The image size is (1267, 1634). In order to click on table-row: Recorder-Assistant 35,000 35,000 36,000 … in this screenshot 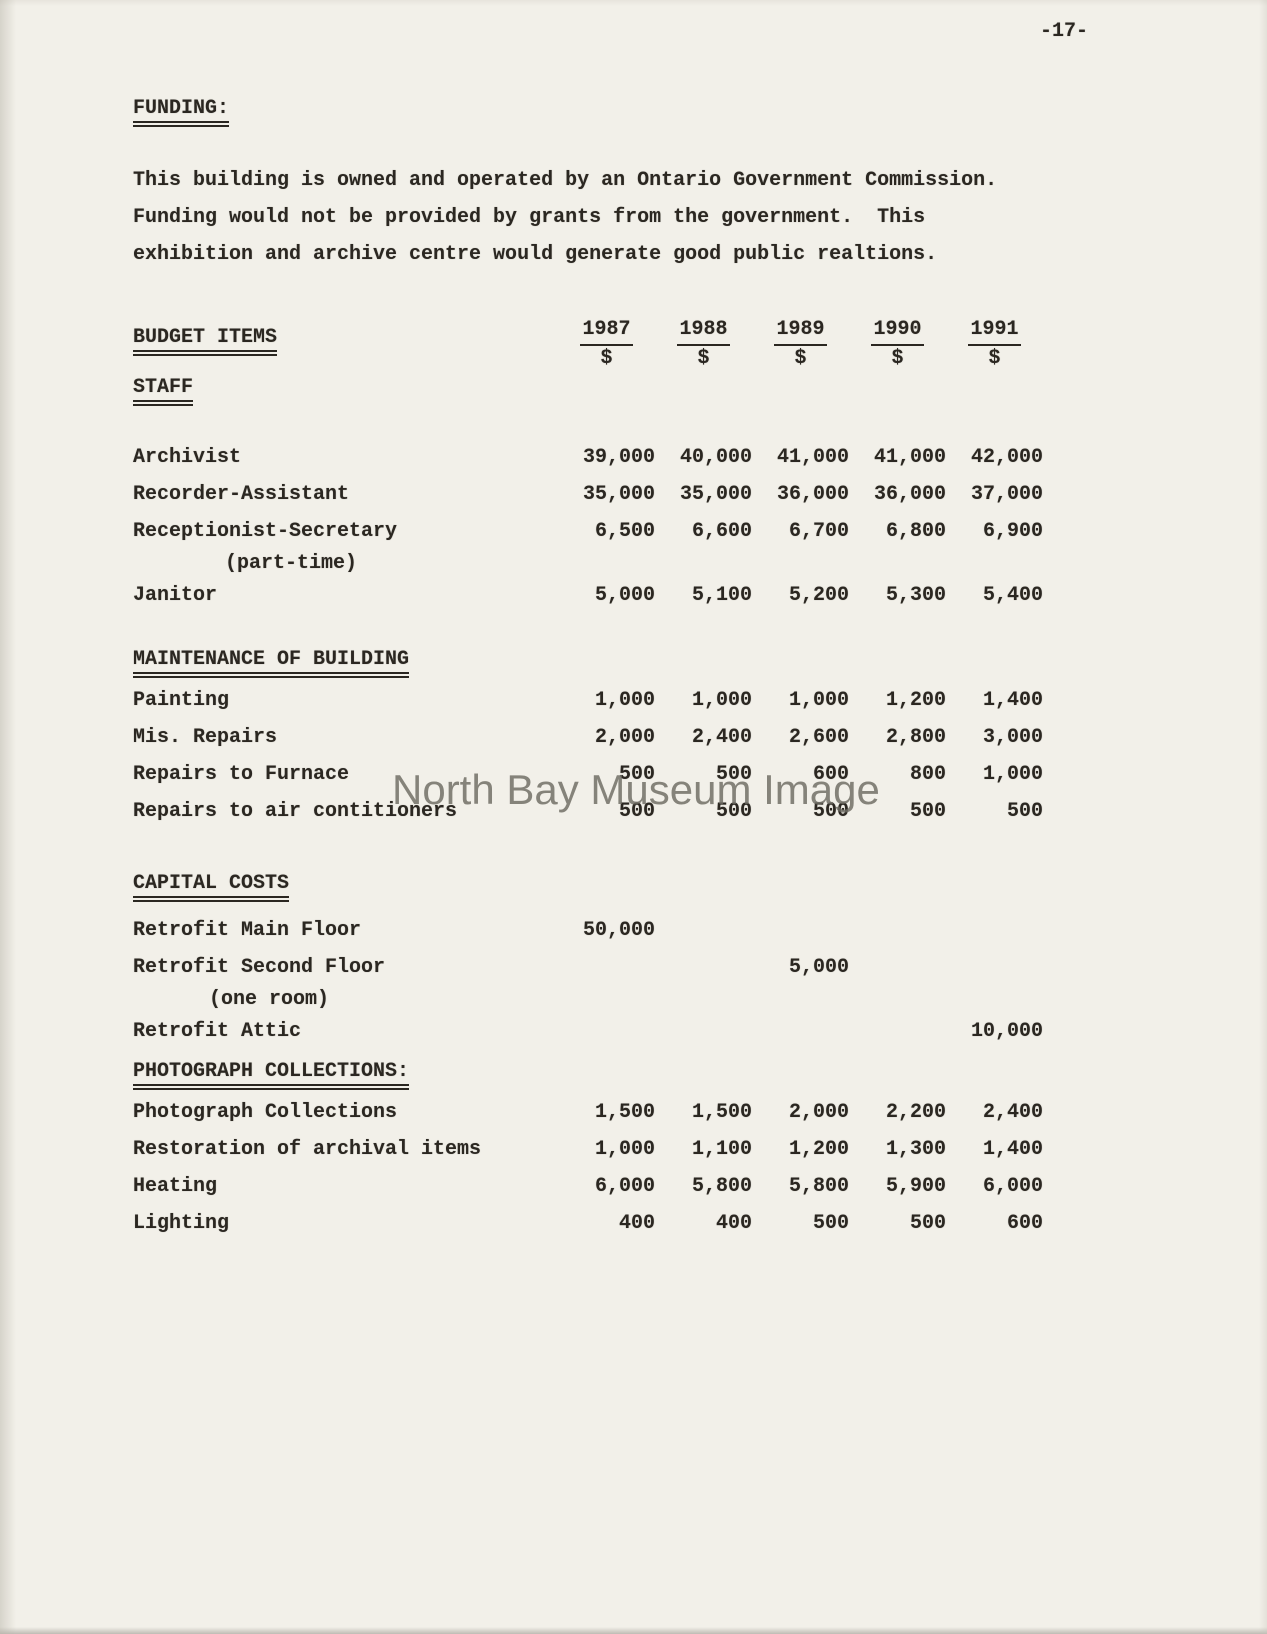, I will do `click(588, 494)`.